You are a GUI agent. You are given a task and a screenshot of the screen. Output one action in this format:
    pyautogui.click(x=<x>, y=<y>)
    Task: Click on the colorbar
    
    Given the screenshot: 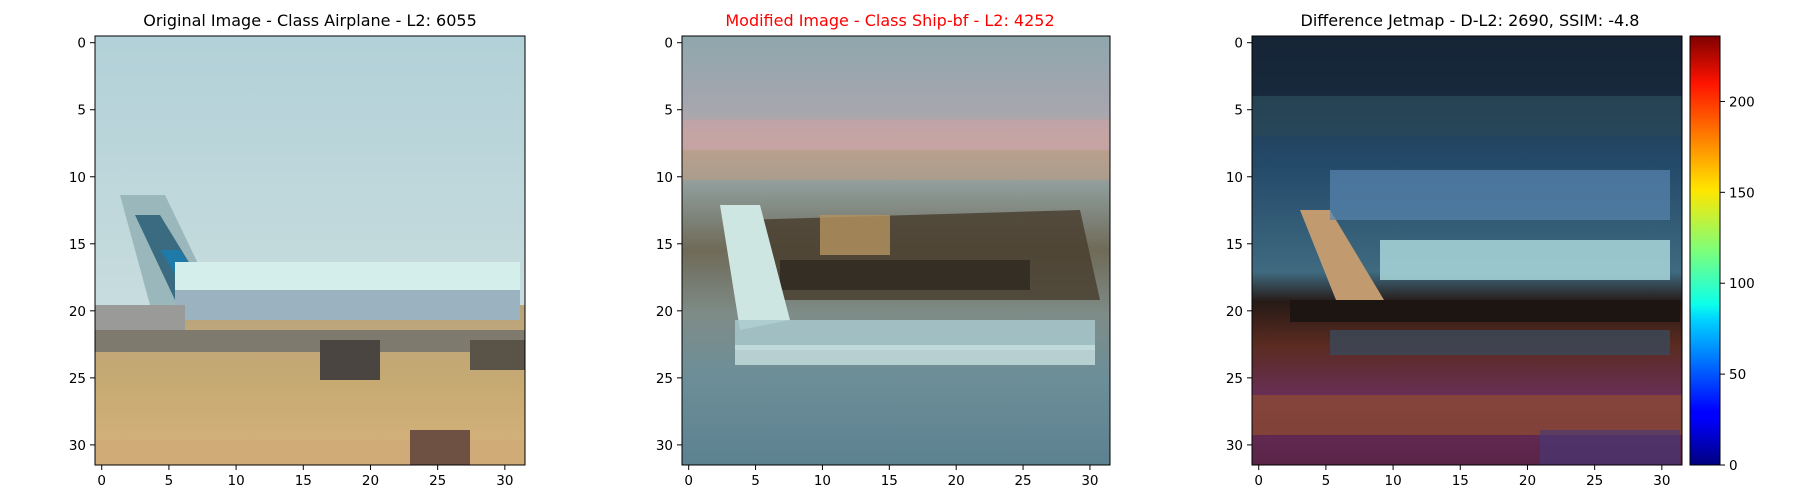 What is the action you would take?
    pyautogui.click(x=1705, y=250)
    